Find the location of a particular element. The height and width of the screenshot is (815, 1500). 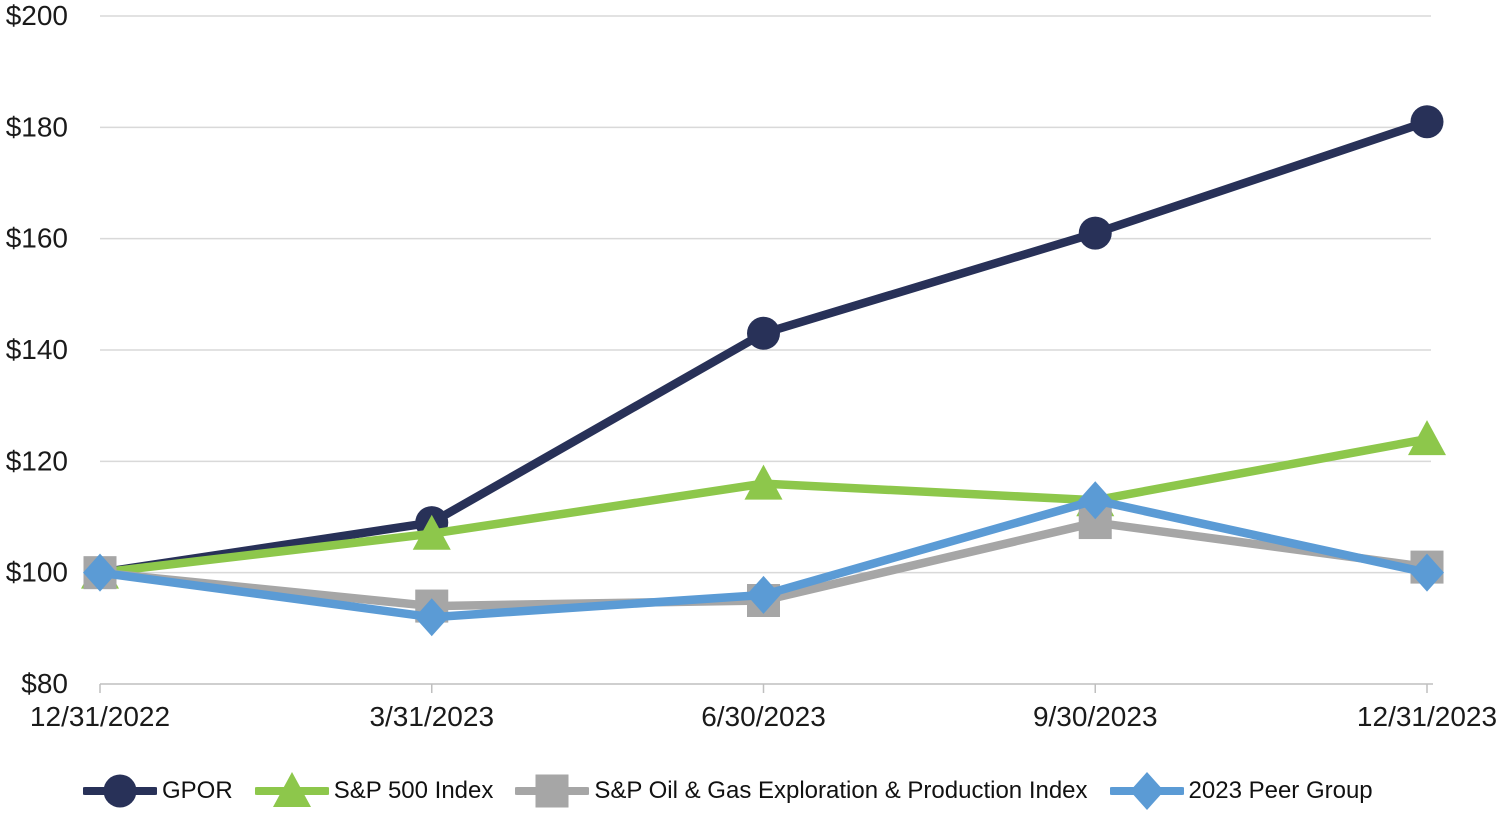

legend-label-sp500: S&P 500 Index is located at coordinates (413, 790).